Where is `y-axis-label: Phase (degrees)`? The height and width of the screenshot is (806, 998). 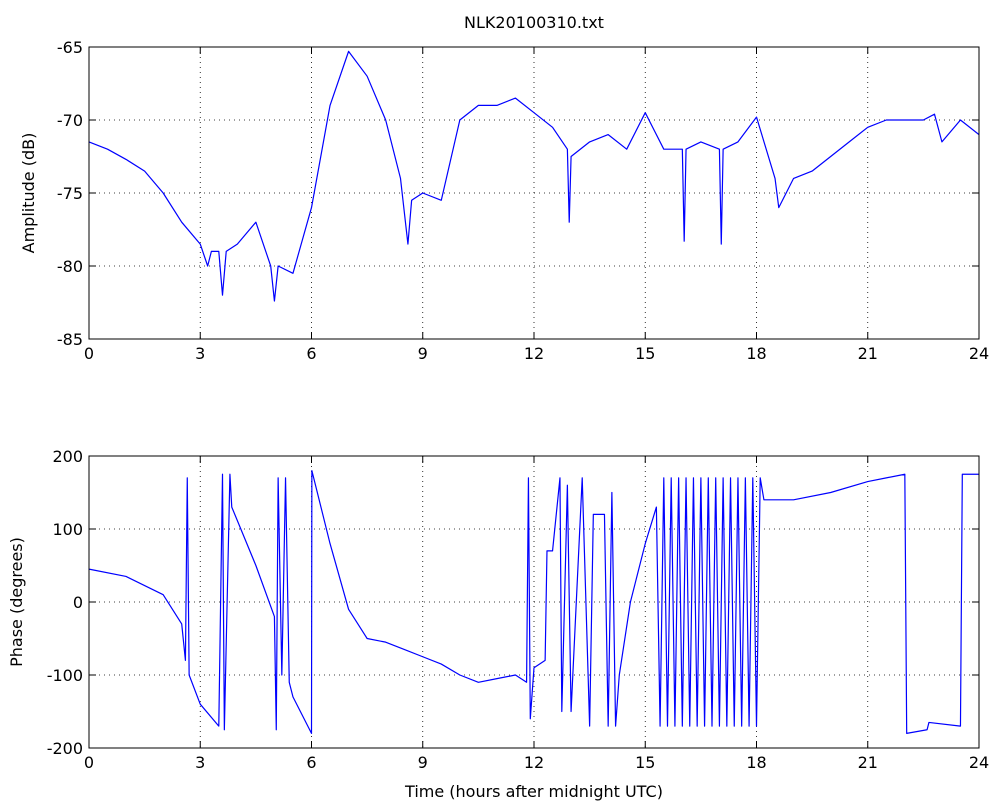 y-axis-label: Phase (degrees) is located at coordinates (16, 602).